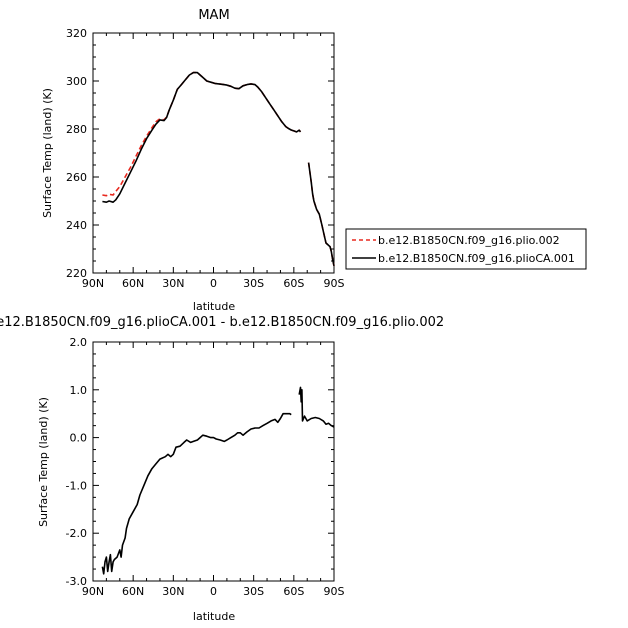 The height and width of the screenshot is (628, 628). I want to click on top-plot-frame, so click(213, 153).